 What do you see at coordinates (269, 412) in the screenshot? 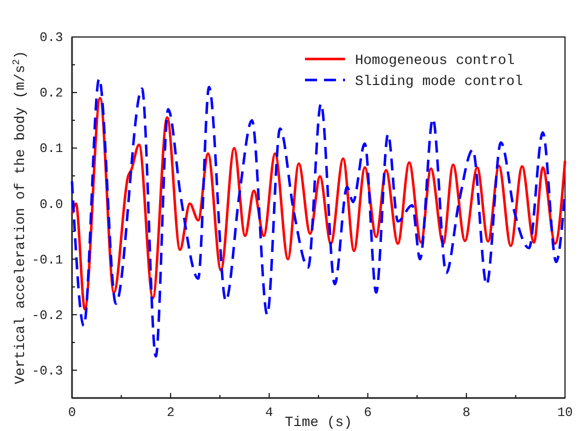
I see `x-tick-label: 4` at bounding box center [269, 412].